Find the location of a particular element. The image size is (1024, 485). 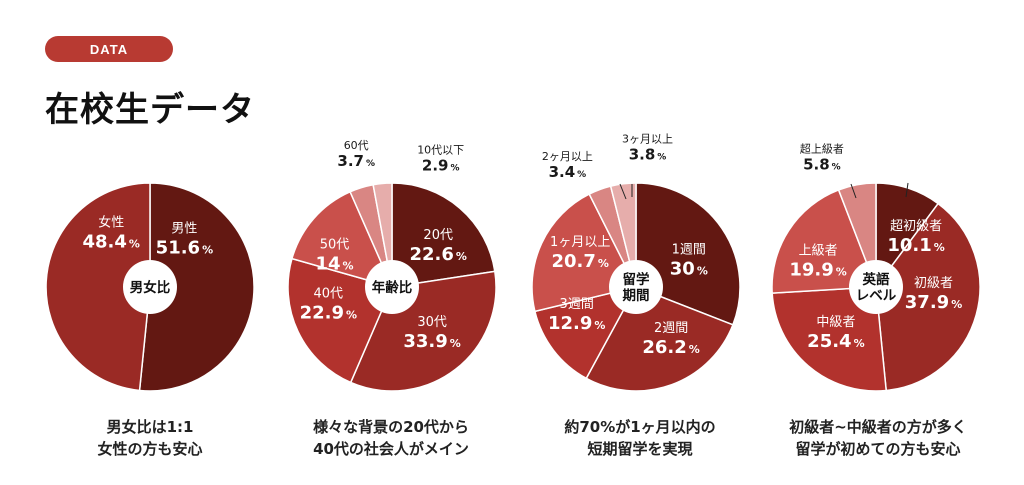

caption-english-level: 初級者~中級者の方が多く 留学が初めての方も安心 is located at coordinates (878, 438).